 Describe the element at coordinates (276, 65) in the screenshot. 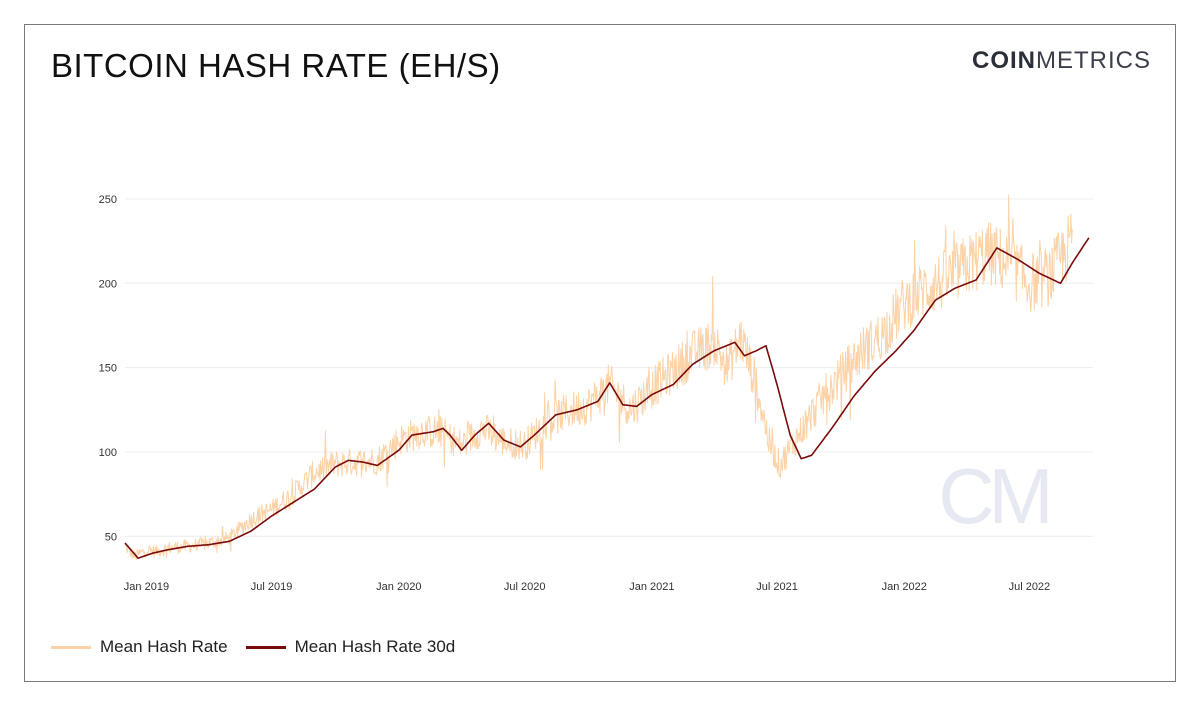

I see `chart-title: BITCOIN HASH RATE (EH/S)` at that location.